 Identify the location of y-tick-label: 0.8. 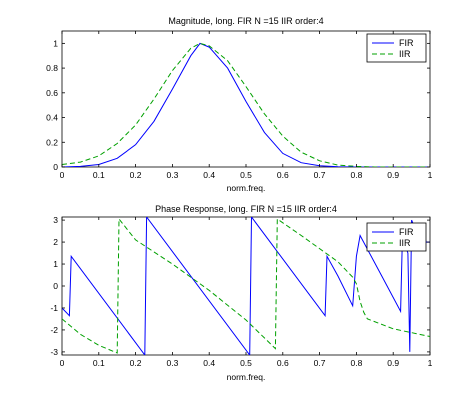
(52, 68).